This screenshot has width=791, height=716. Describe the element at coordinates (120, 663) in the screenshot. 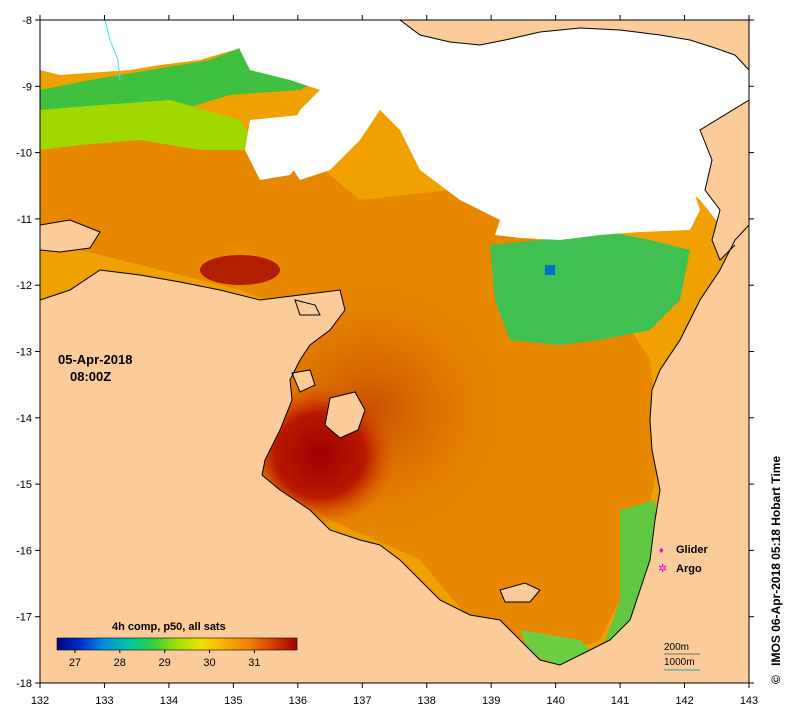

I see `colorbar-tick-label: 28` at that location.